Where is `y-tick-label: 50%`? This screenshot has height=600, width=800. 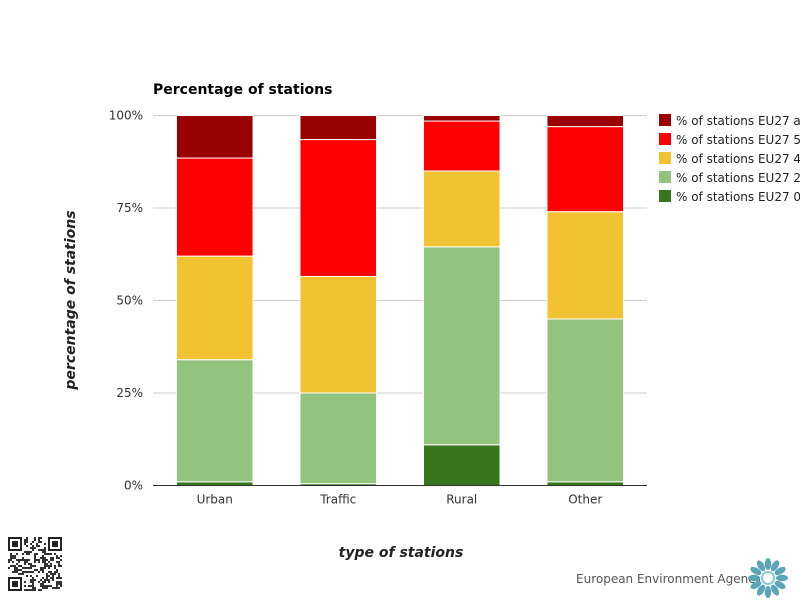 y-tick-label: 50% is located at coordinates (129, 301).